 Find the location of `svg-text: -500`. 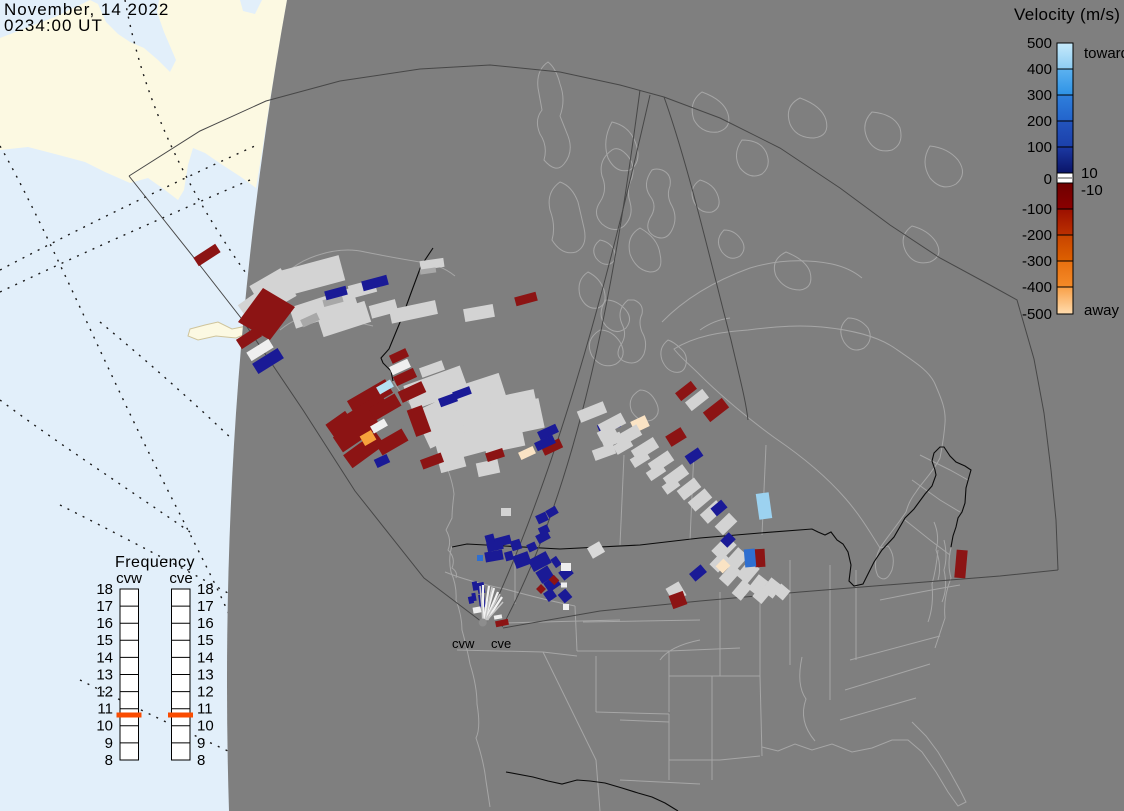

svg-text: -500 is located at coordinates (1037, 314).